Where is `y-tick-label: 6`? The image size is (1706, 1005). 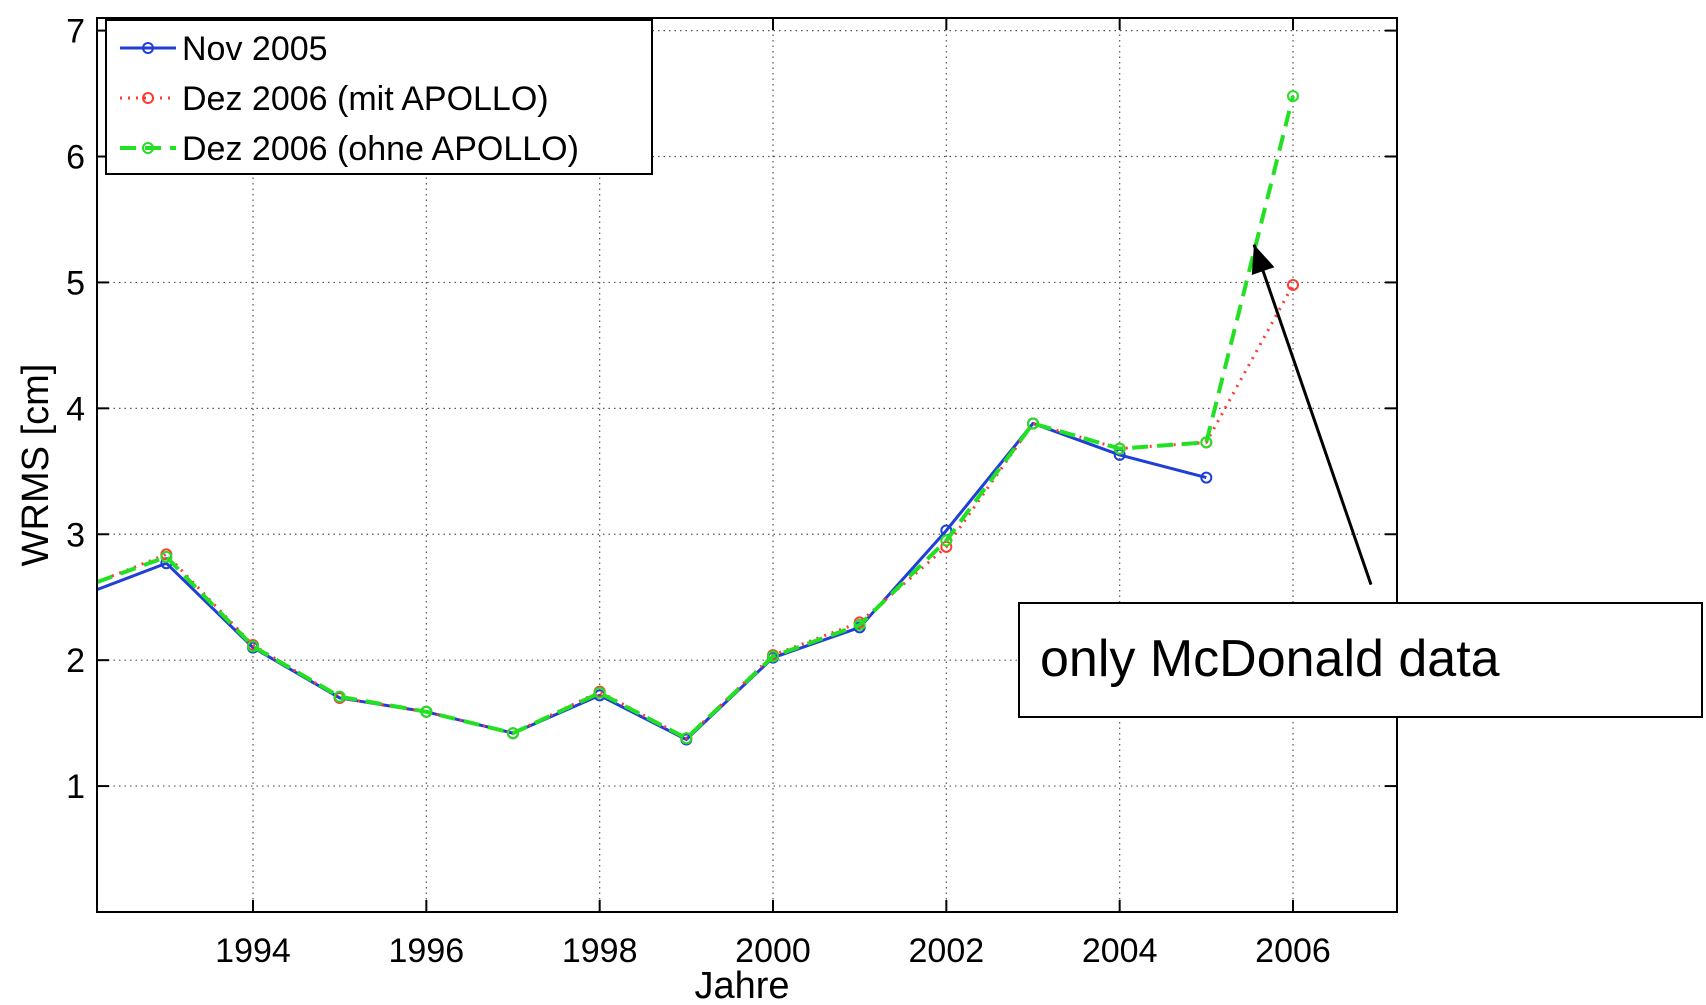 y-tick-label: 6 is located at coordinates (75, 158).